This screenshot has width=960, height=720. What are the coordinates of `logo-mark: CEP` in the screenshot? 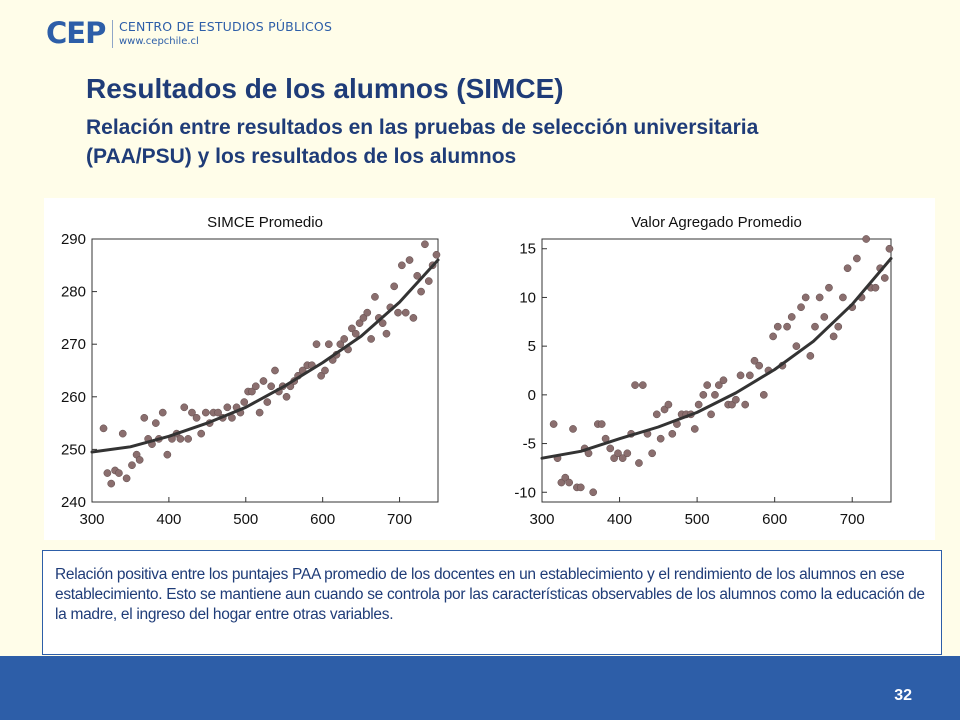 It's located at (76, 33).